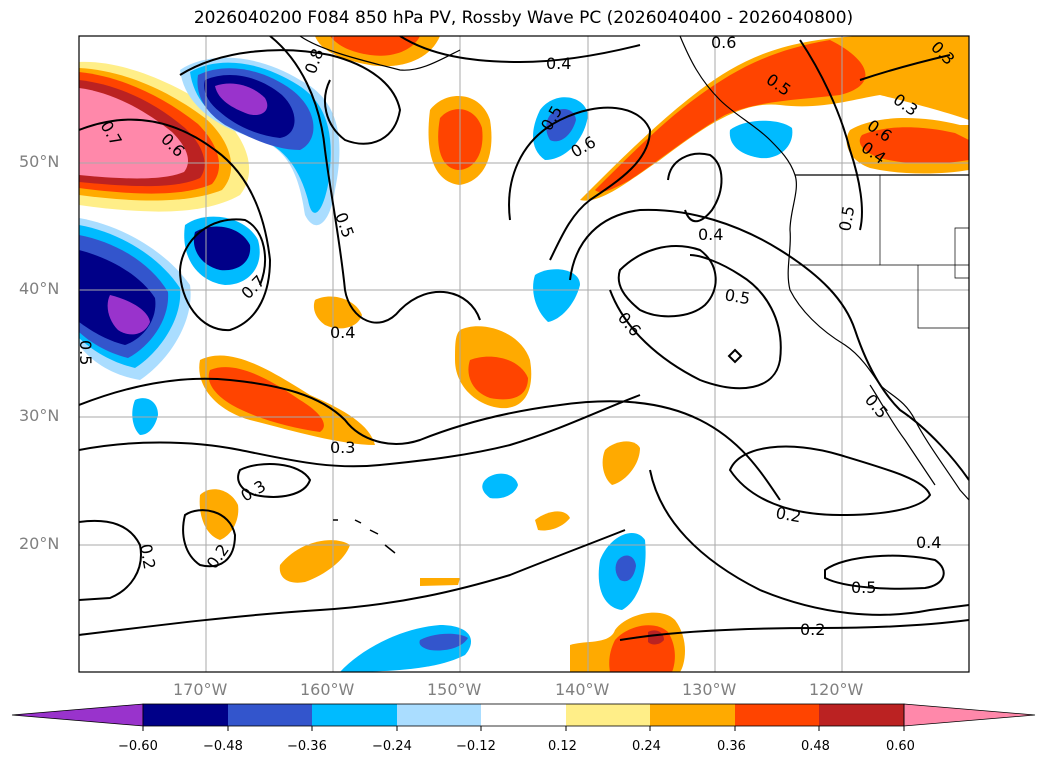 The width and height of the screenshot is (1047, 765). I want to click on colorbar-tick-label: −0.36, so click(307, 746).